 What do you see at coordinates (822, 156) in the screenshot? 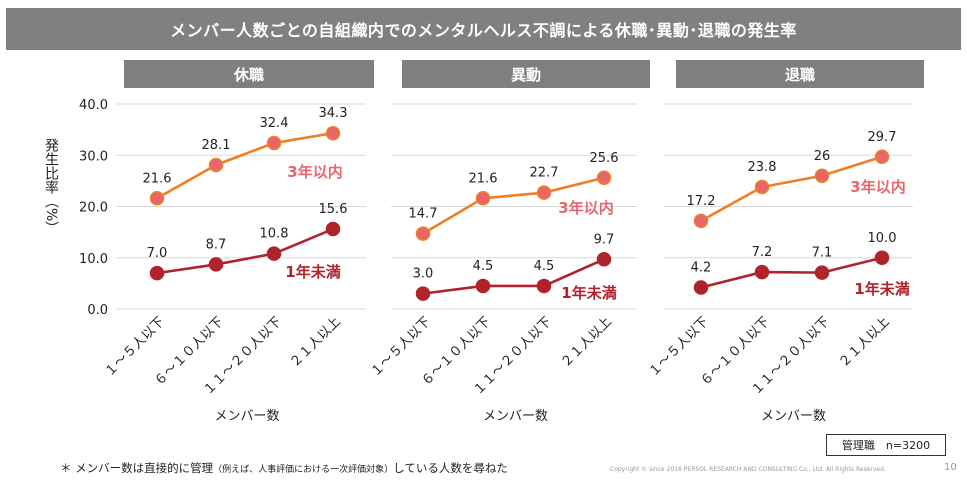
I see `data-label: 26` at bounding box center [822, 156].